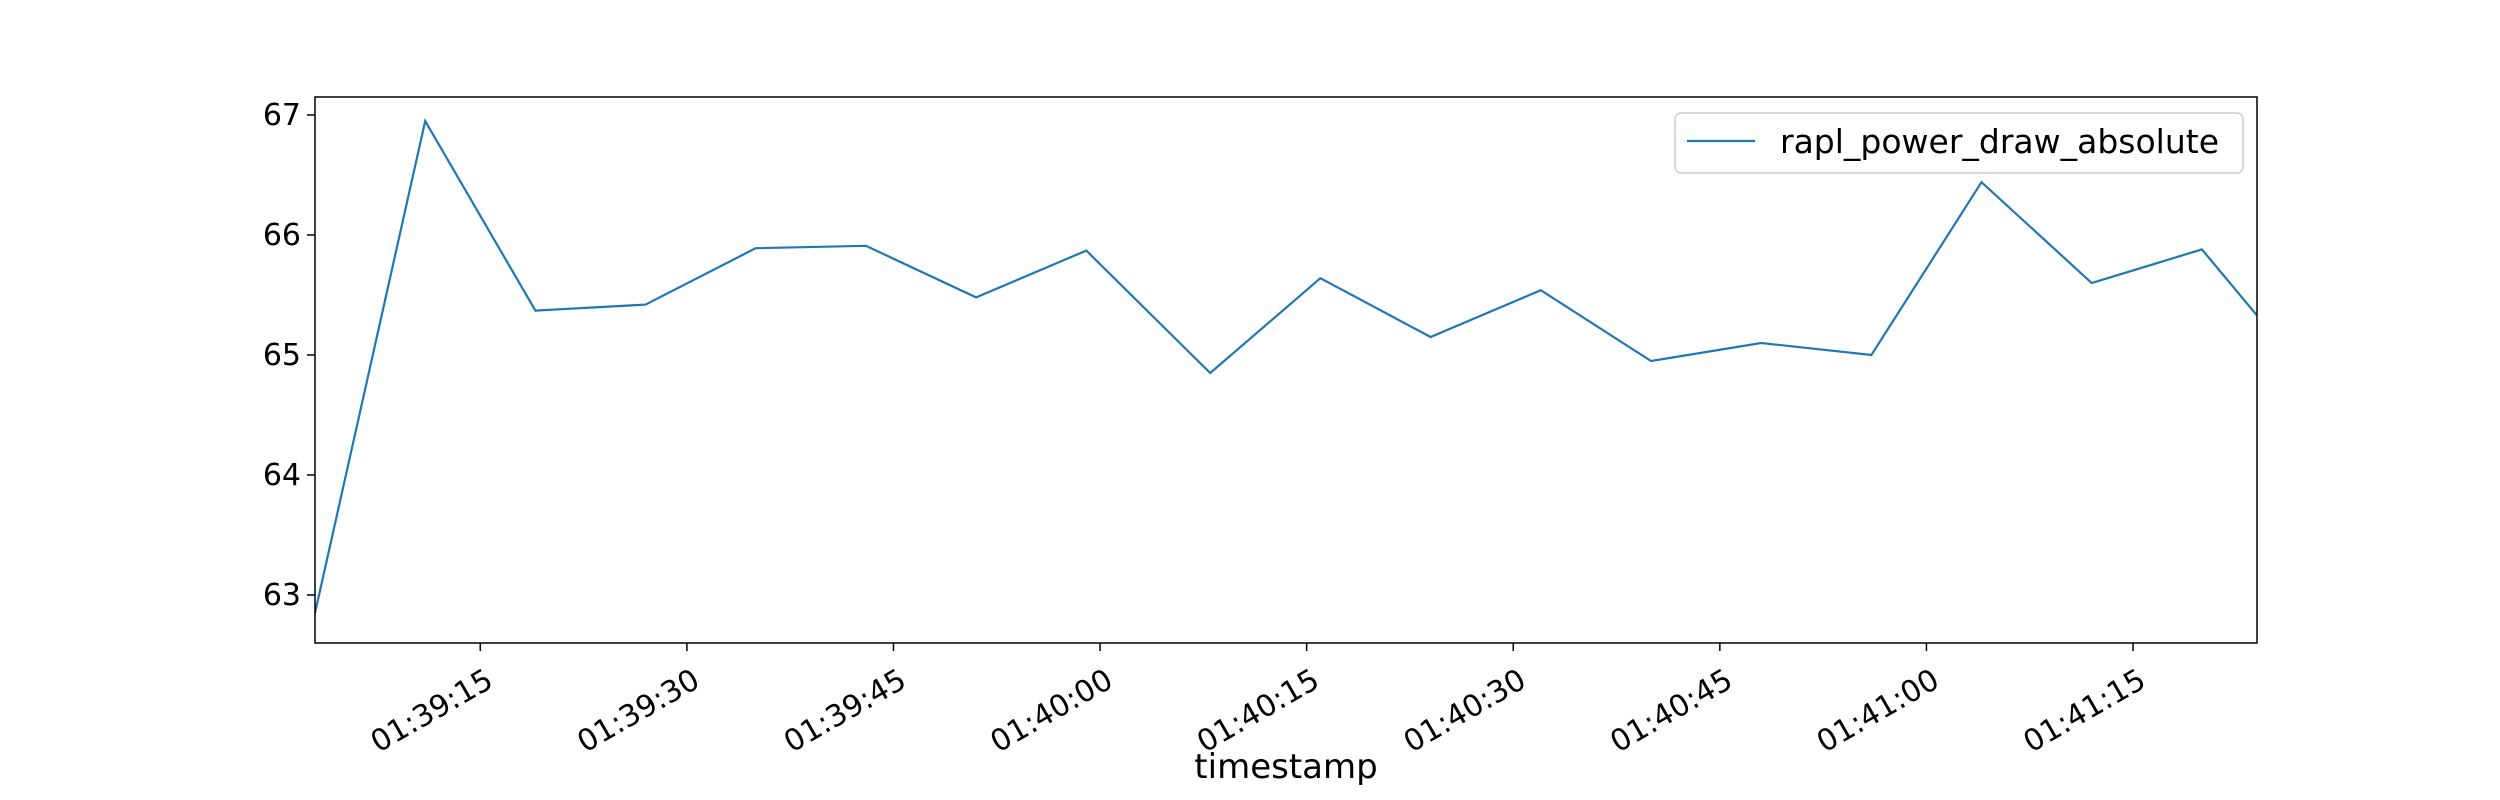  Describe the element at coordinates (1052, 711) in the screenshot. I see `x-tick-label: 01:40:00` at that location.